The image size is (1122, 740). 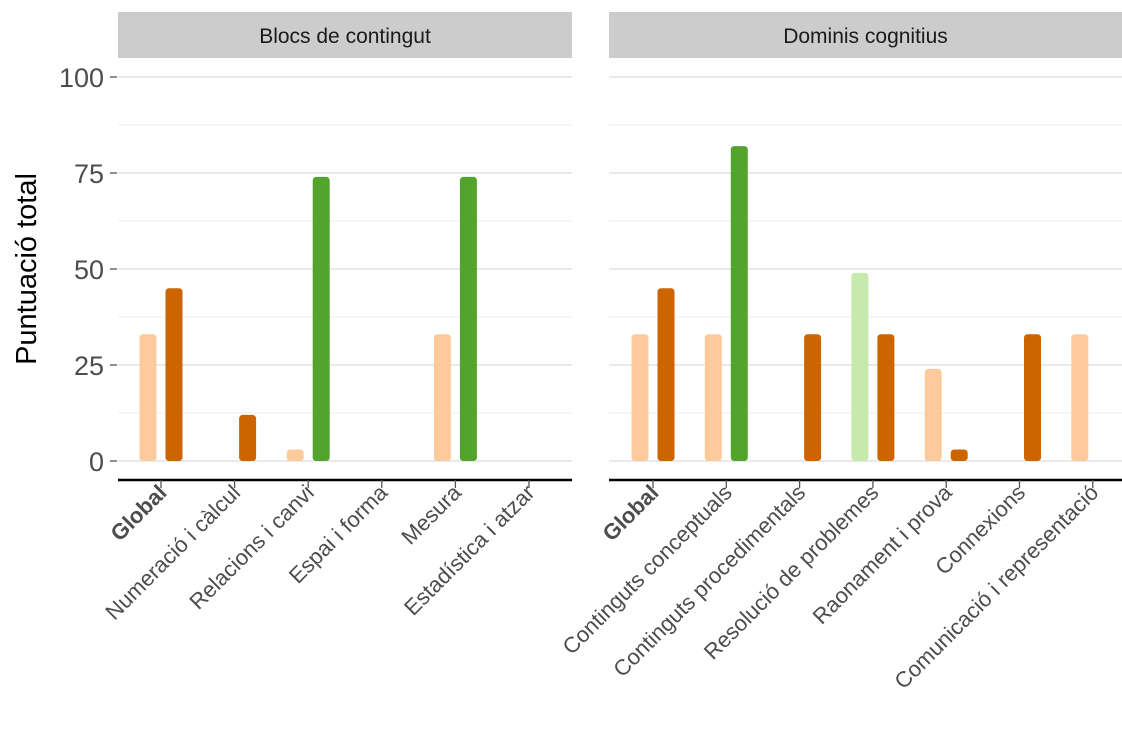 I want to click on x-tick-label: Numeració i càlcul, so click(x=172, y=552).